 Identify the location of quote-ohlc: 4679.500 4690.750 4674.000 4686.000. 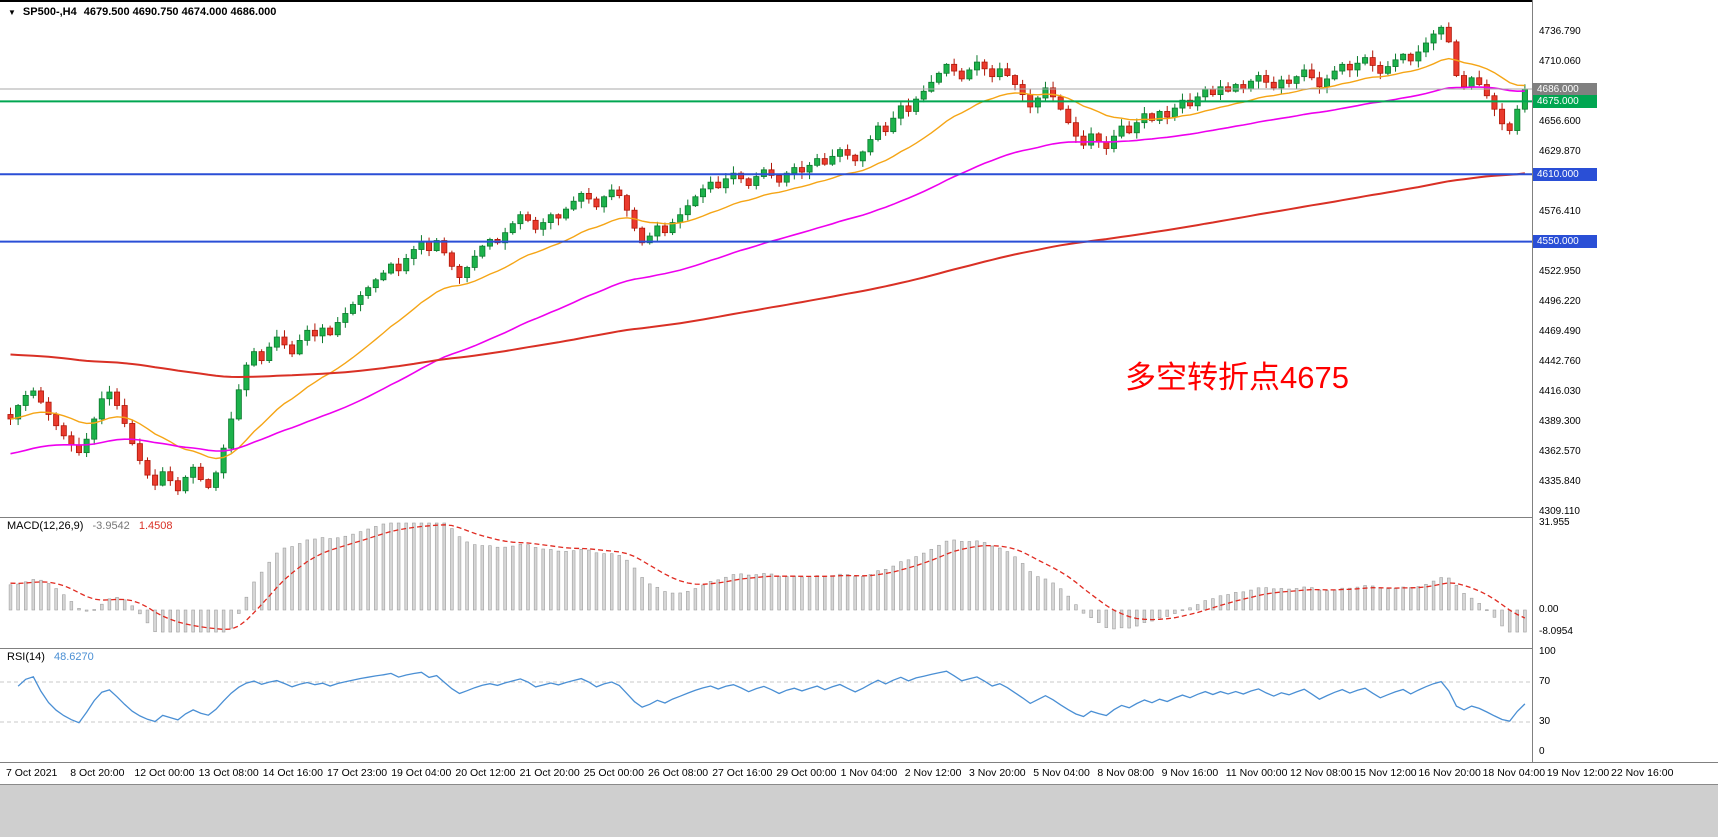
(180, 12).